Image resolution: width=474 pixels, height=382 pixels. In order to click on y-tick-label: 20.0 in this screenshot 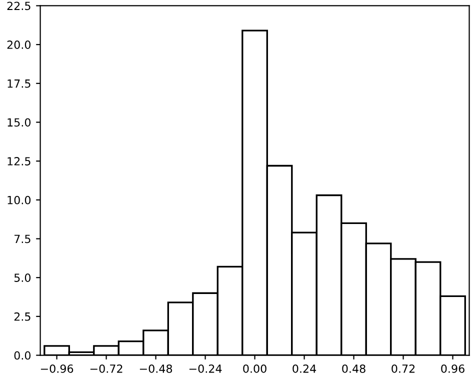, I will do `click(19, 44)`.